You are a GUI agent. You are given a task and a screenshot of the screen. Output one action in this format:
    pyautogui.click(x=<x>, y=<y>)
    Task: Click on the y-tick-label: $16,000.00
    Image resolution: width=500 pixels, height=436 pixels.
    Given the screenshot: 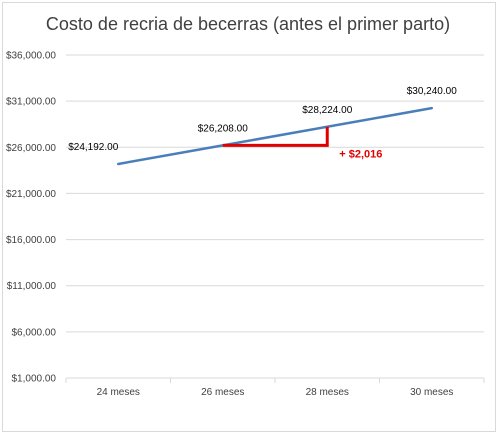 What is the action you would take?
    pyautogui.click(x=31, y=240)
    